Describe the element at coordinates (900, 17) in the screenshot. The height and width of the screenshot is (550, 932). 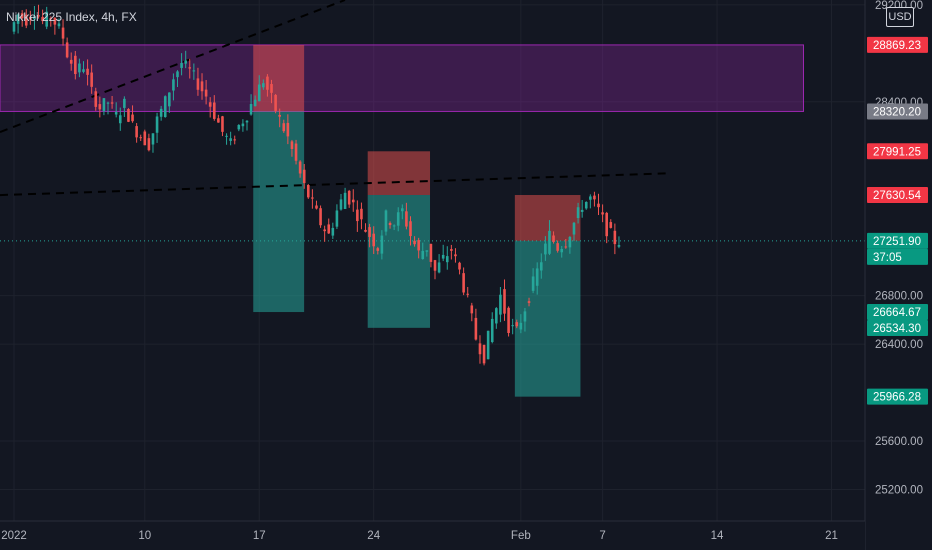
I see `currency-badge: USD` at that location.